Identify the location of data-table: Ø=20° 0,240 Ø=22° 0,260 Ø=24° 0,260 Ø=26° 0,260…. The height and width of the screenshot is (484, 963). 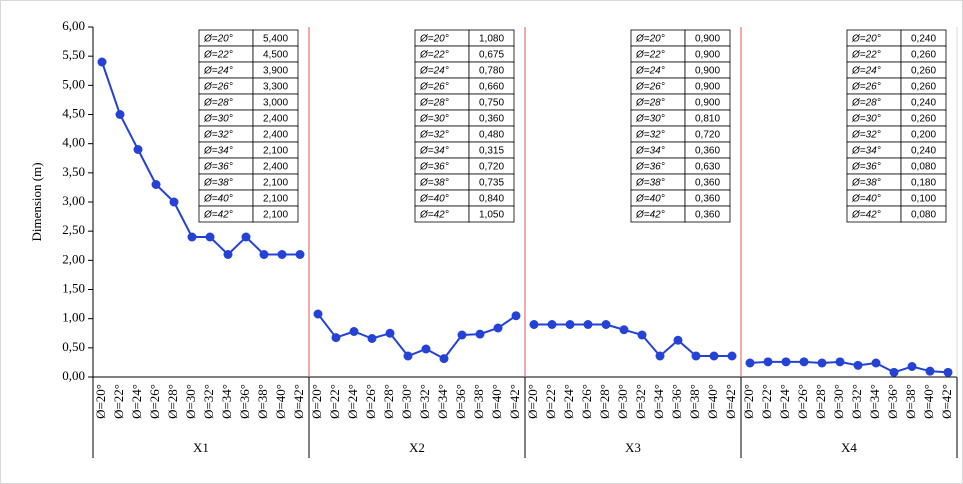
(896, 126).